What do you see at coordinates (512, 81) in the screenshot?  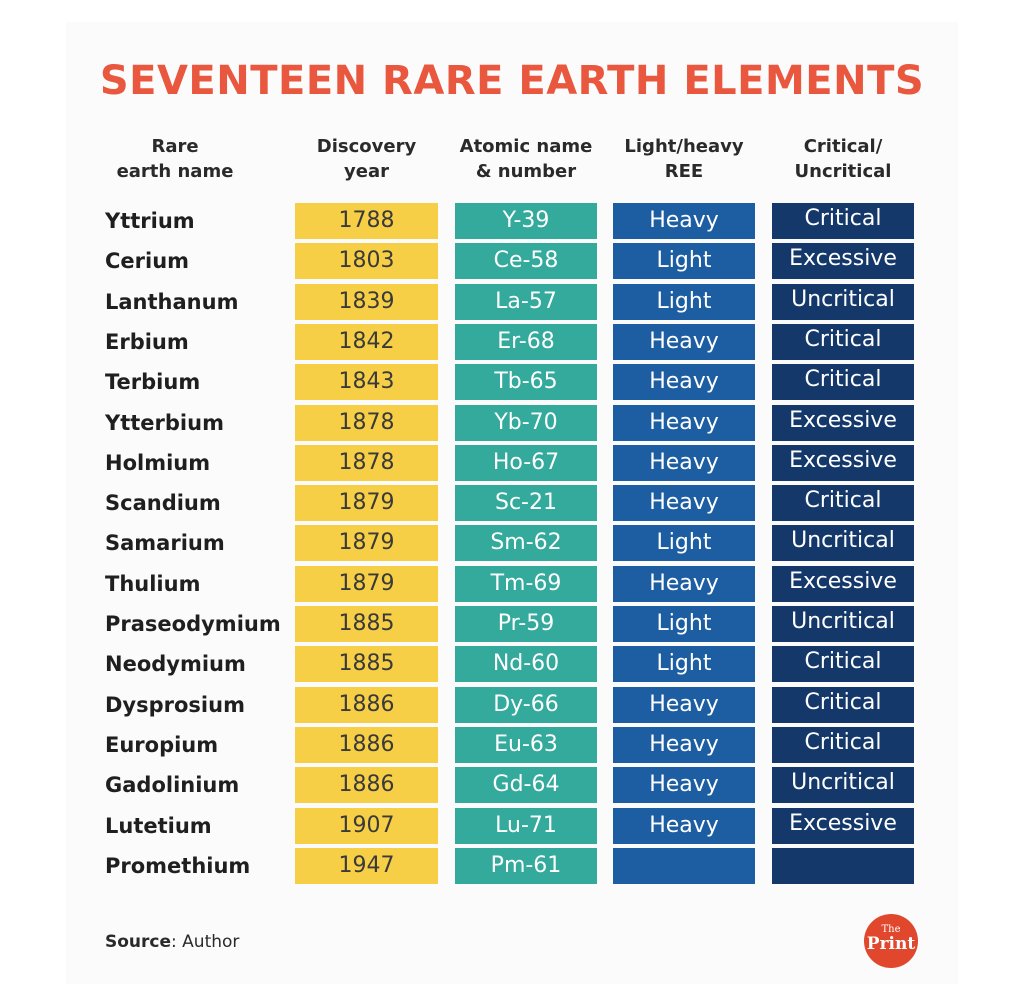 I see `page-title: SEVENTEEN RARE EARTH ELEMENTS` at bounding box center [512, 81].